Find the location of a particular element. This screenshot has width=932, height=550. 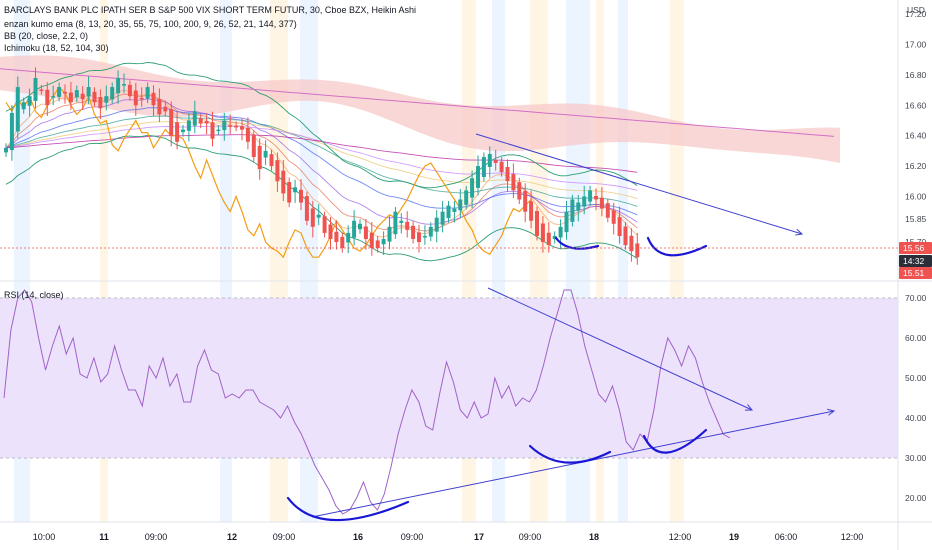

rsi-downtrend-line is located at coordinates (620, 349).